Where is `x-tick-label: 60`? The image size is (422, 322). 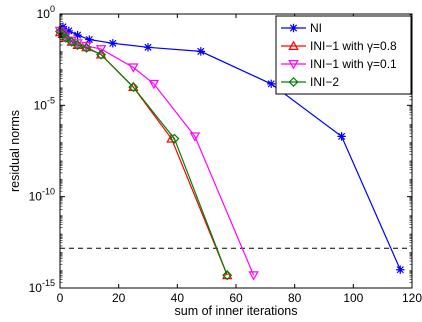 x-tick-label: 60 is located at coordinates (236, 298).